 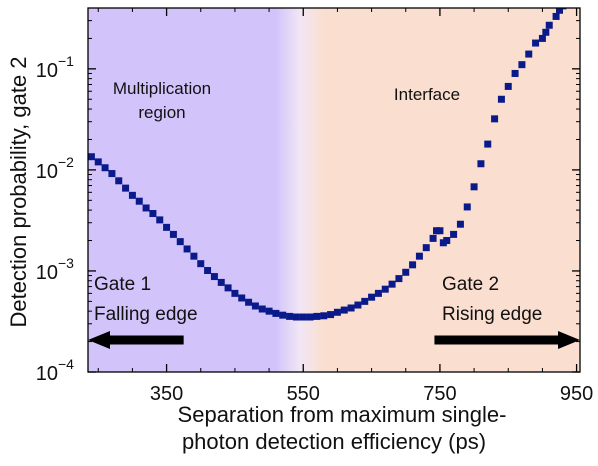 I want to click on x-tick-label: 550, so click(x=303, y=394).